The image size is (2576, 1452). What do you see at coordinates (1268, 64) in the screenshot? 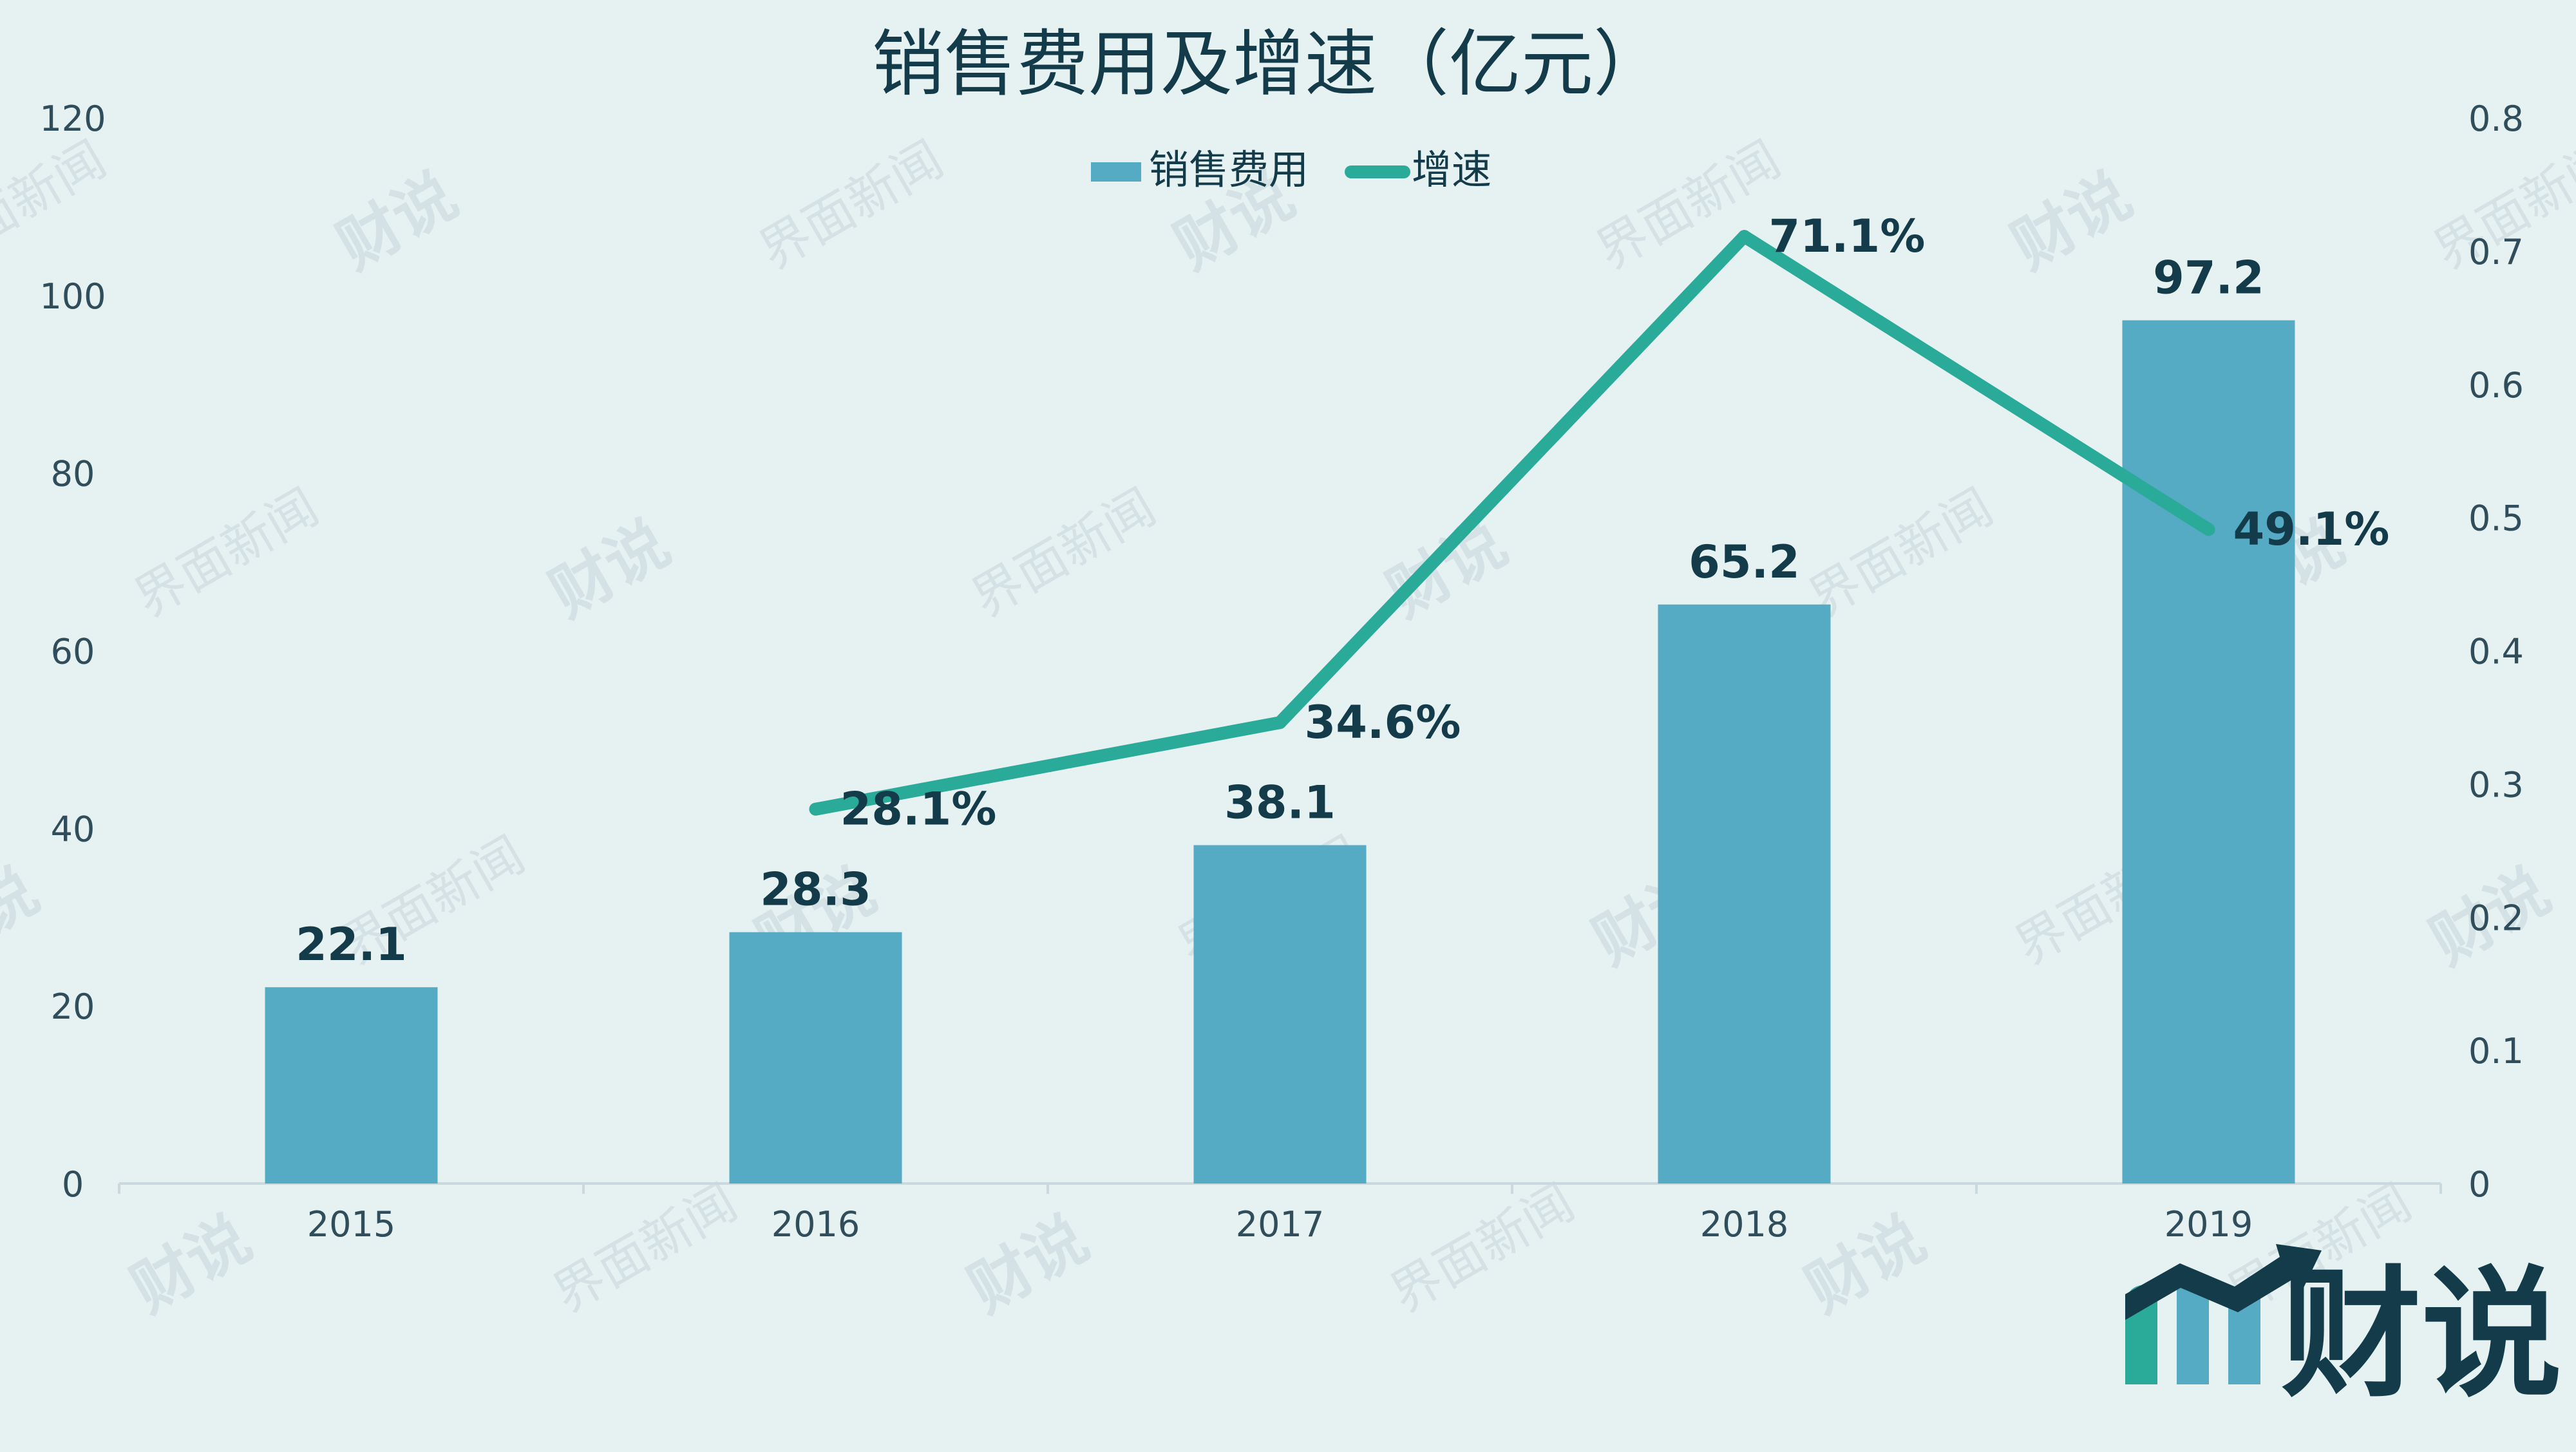
I see `chart-title: 销售费用及增速（亿元）` at bounding box center [1268, 64].